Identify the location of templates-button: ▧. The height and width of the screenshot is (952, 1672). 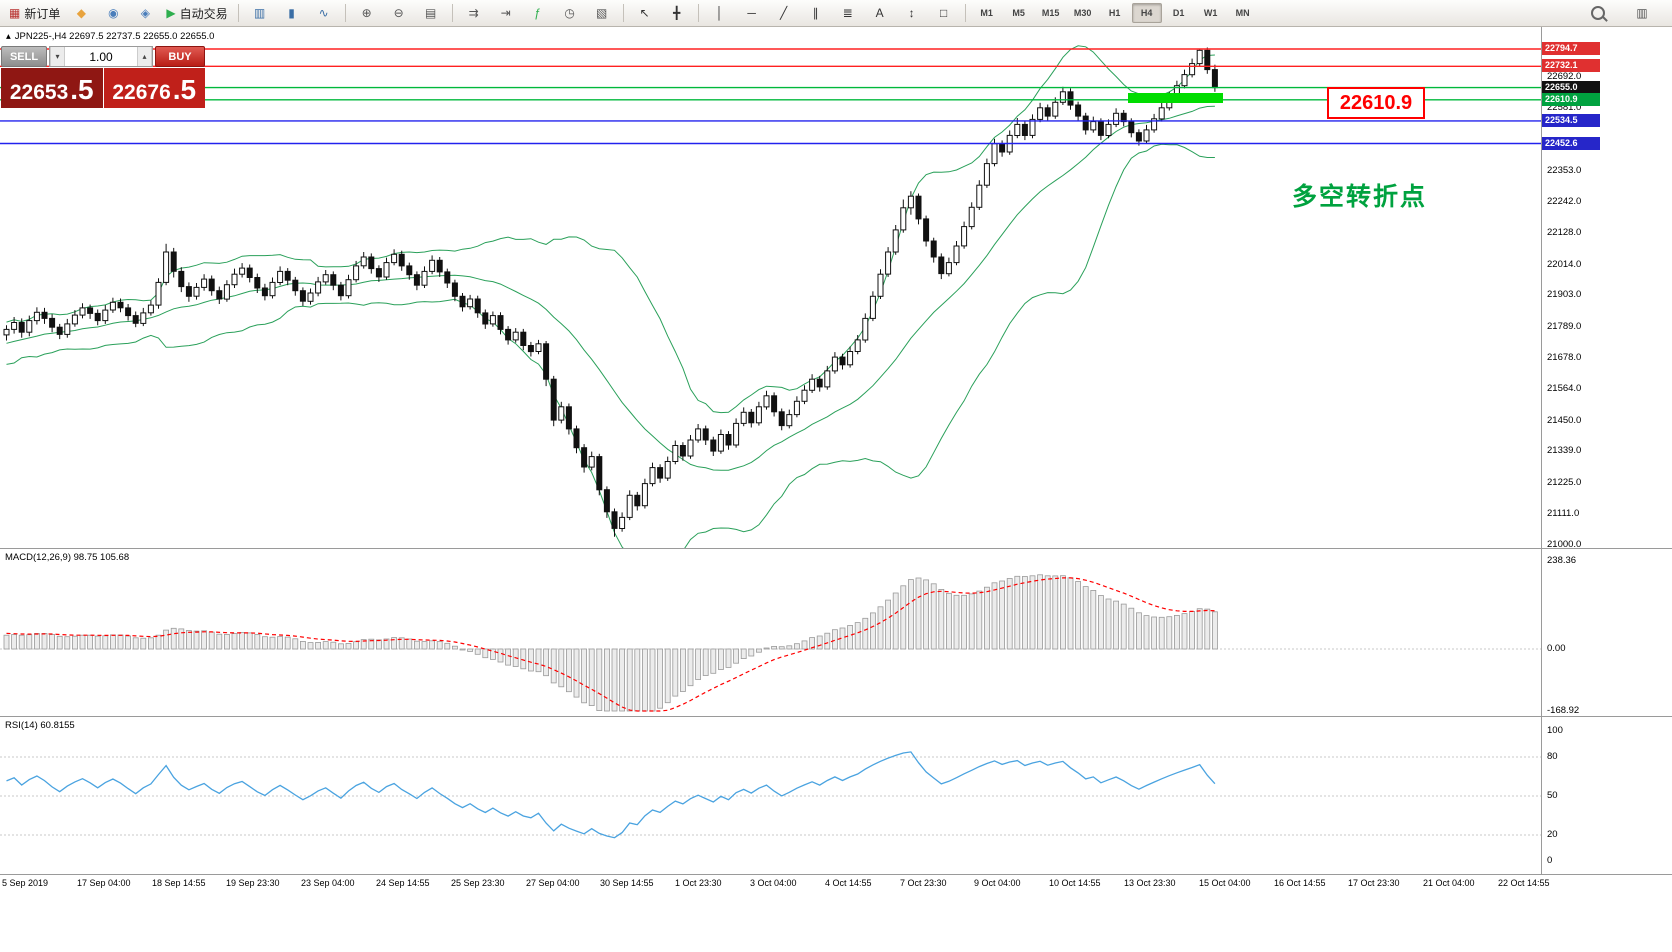
(602, 13).